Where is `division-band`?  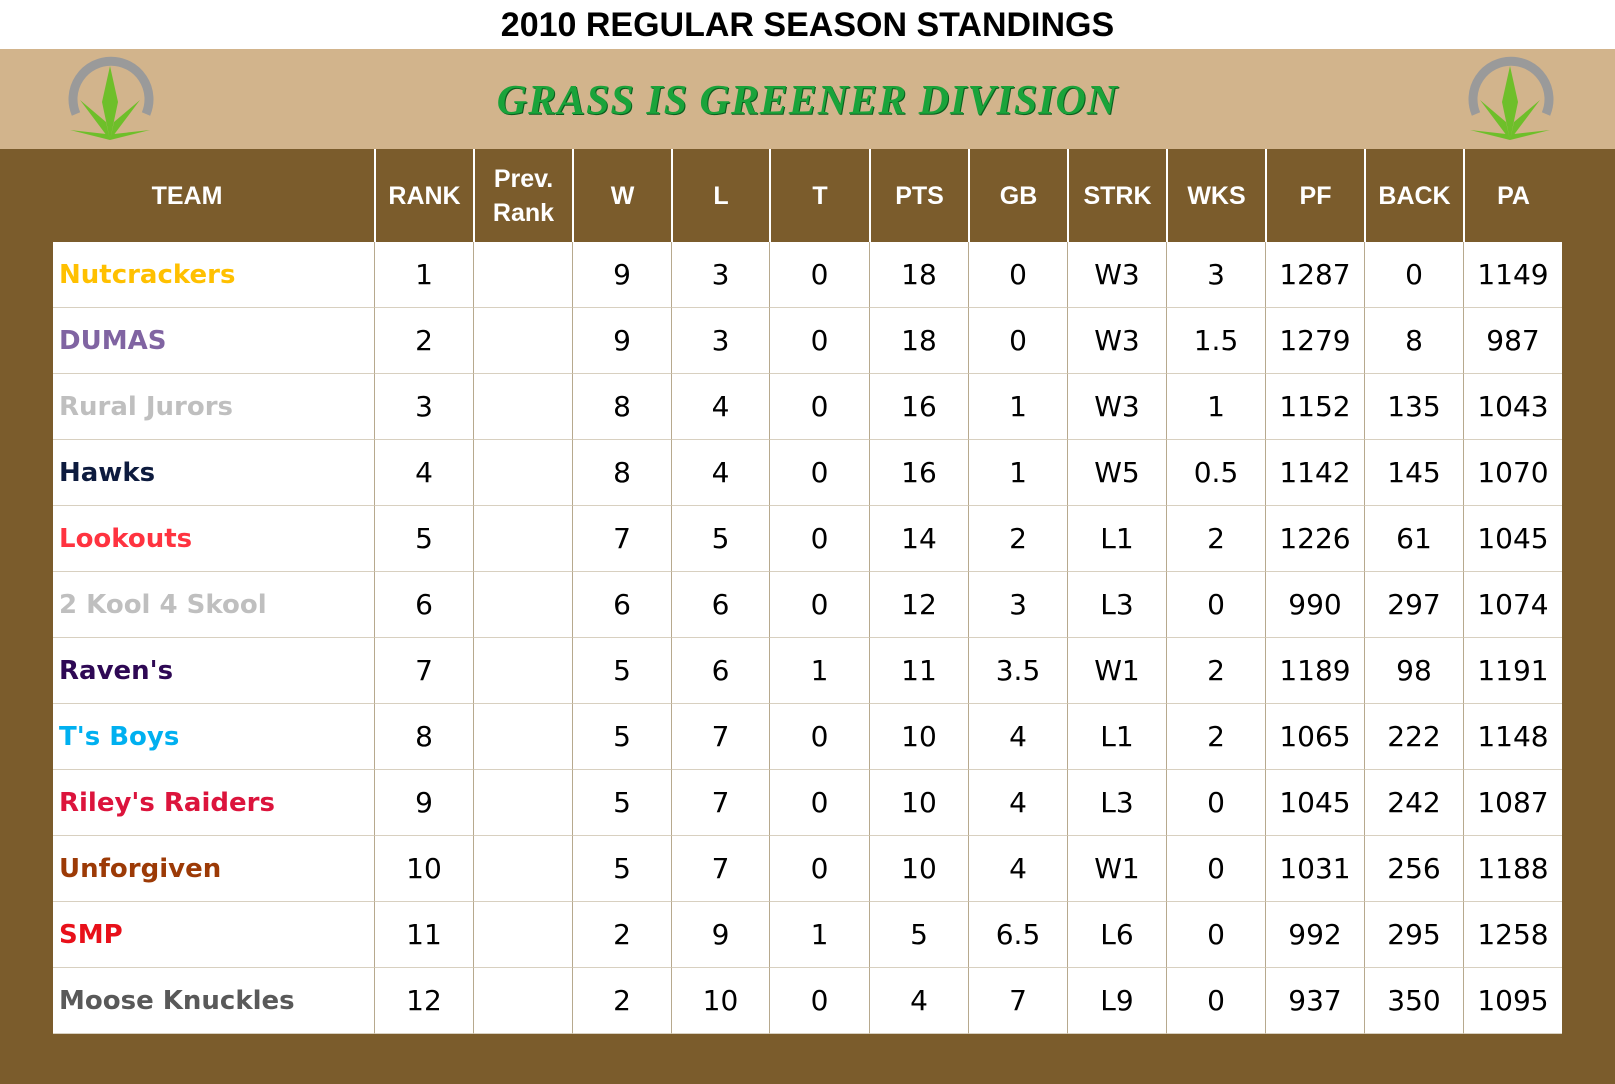
division-band is located at coordinates (807, 99).